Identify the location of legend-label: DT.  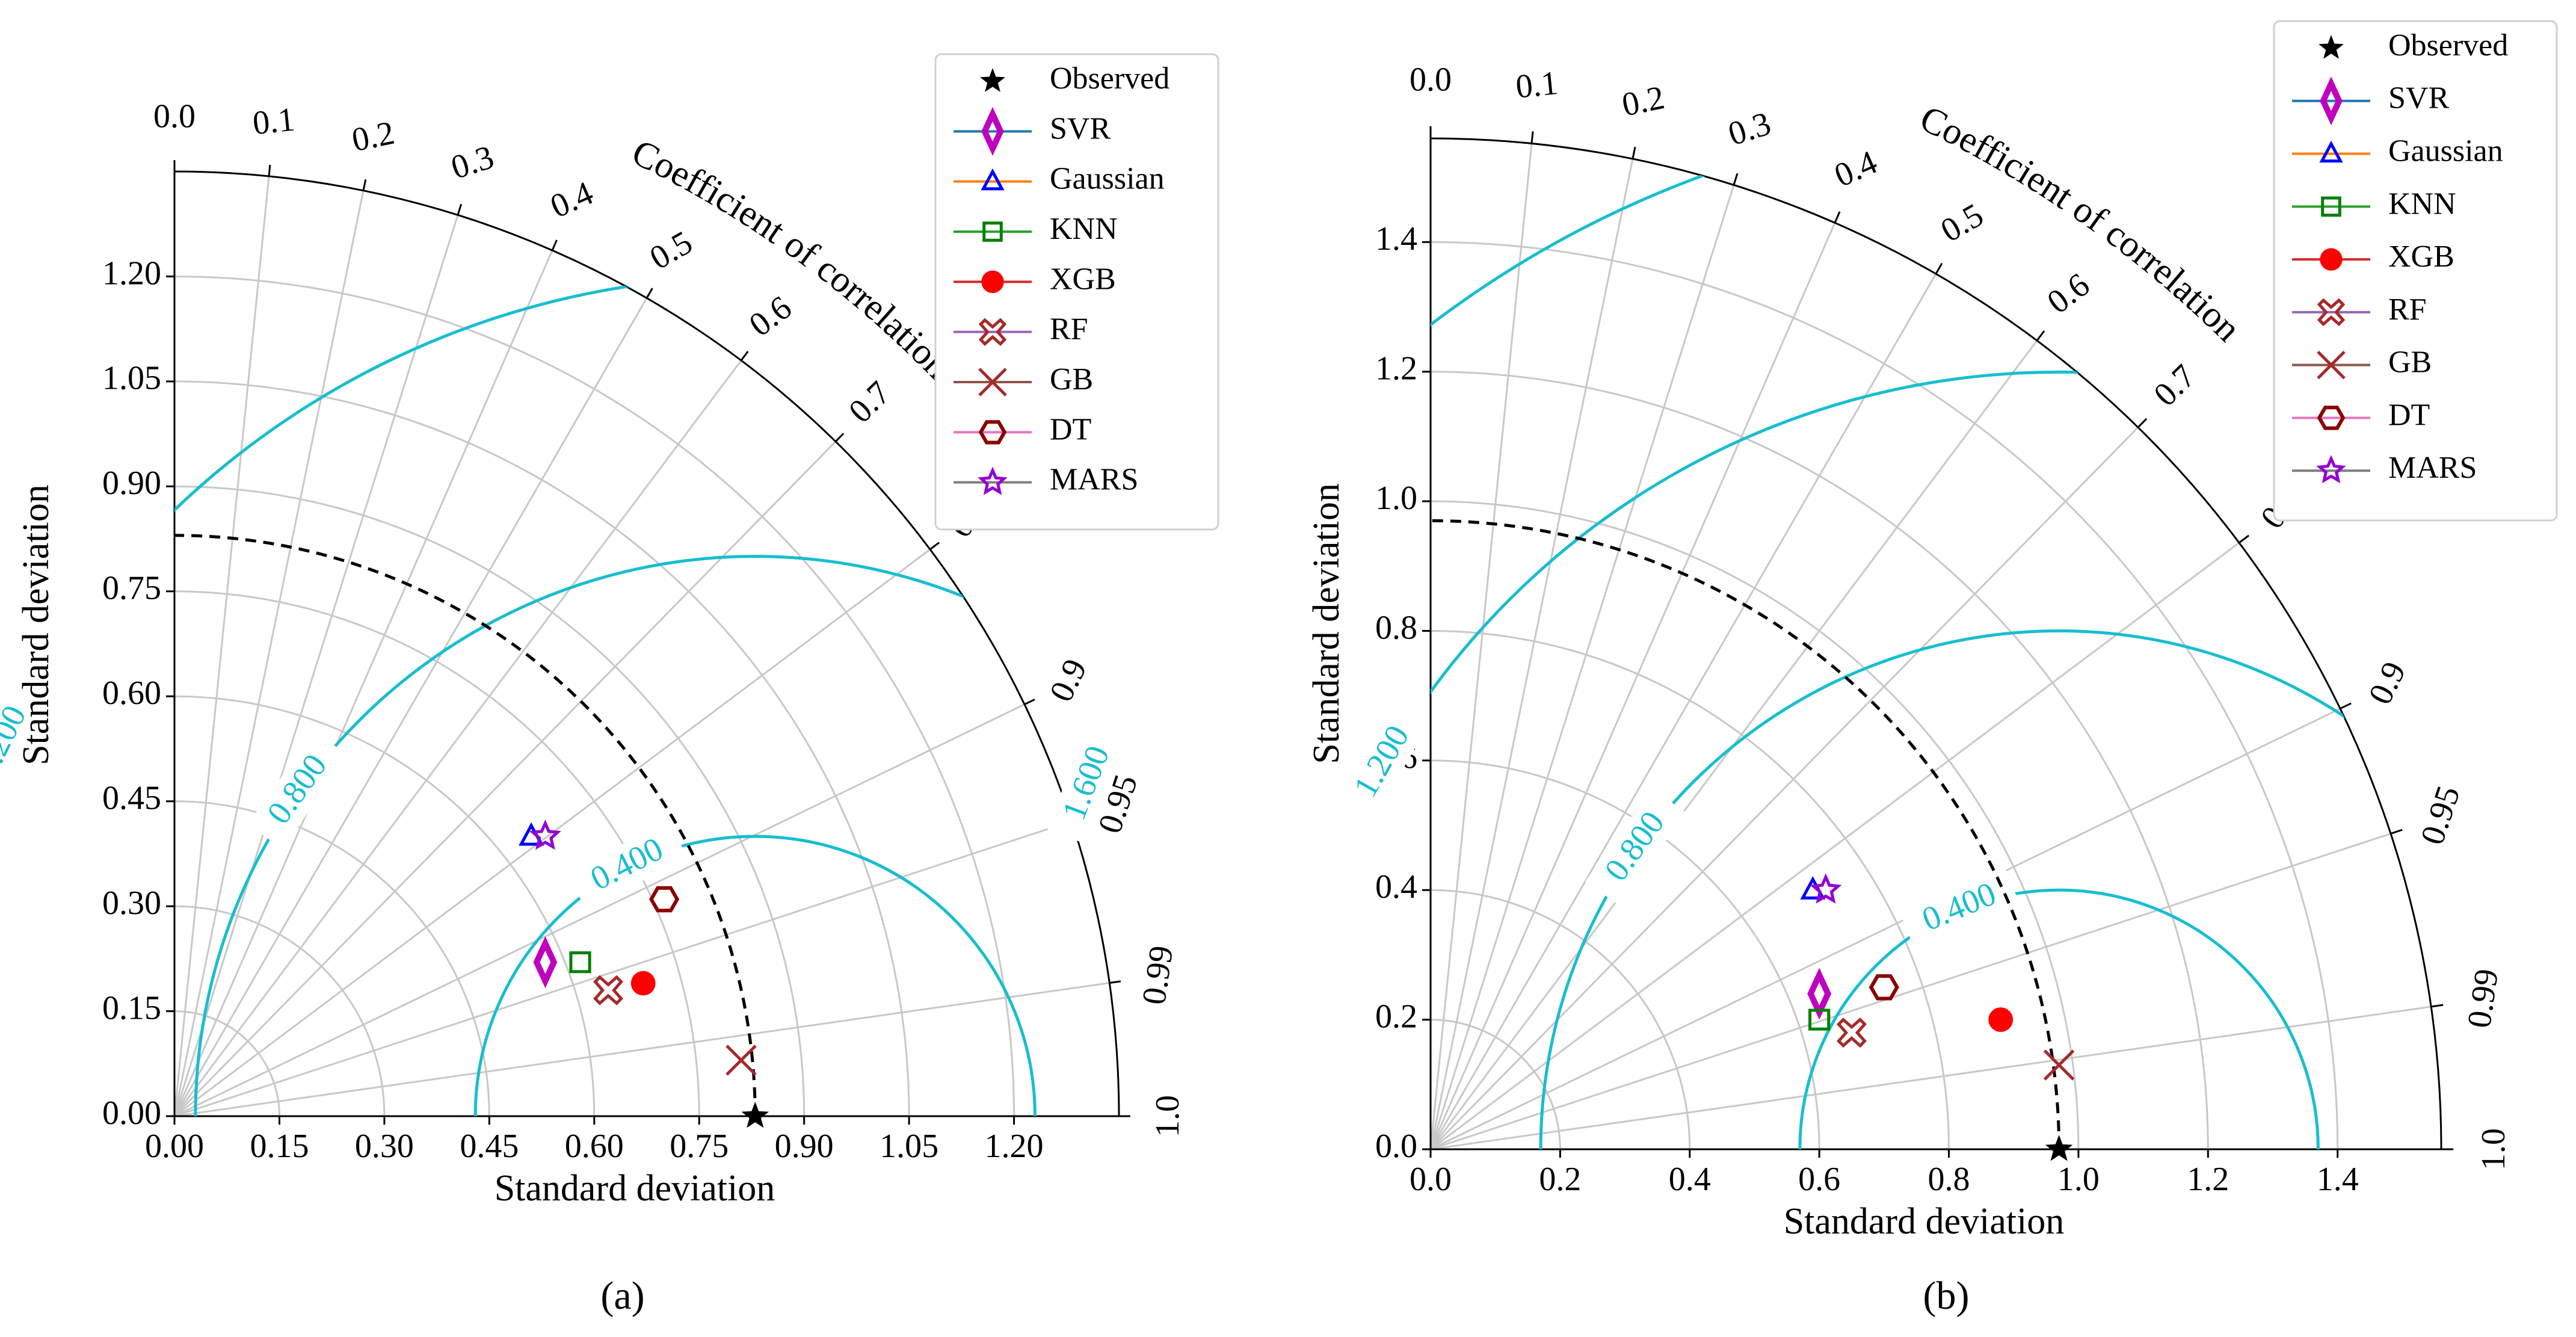
(2409, 415).